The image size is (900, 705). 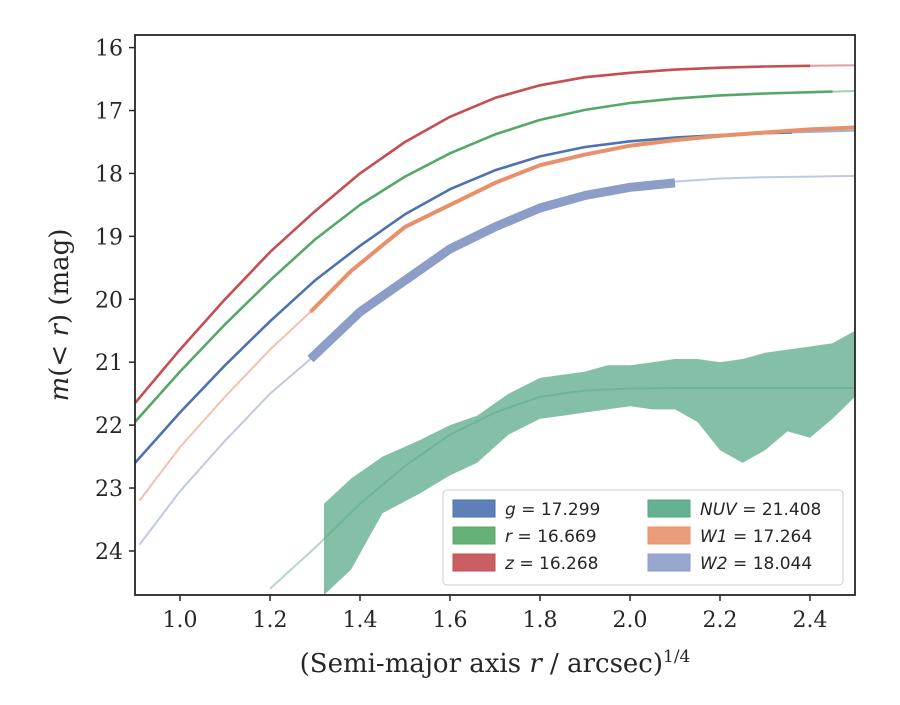 I want to click on x-tick-label: 2.2, so click(x=720, y=620).